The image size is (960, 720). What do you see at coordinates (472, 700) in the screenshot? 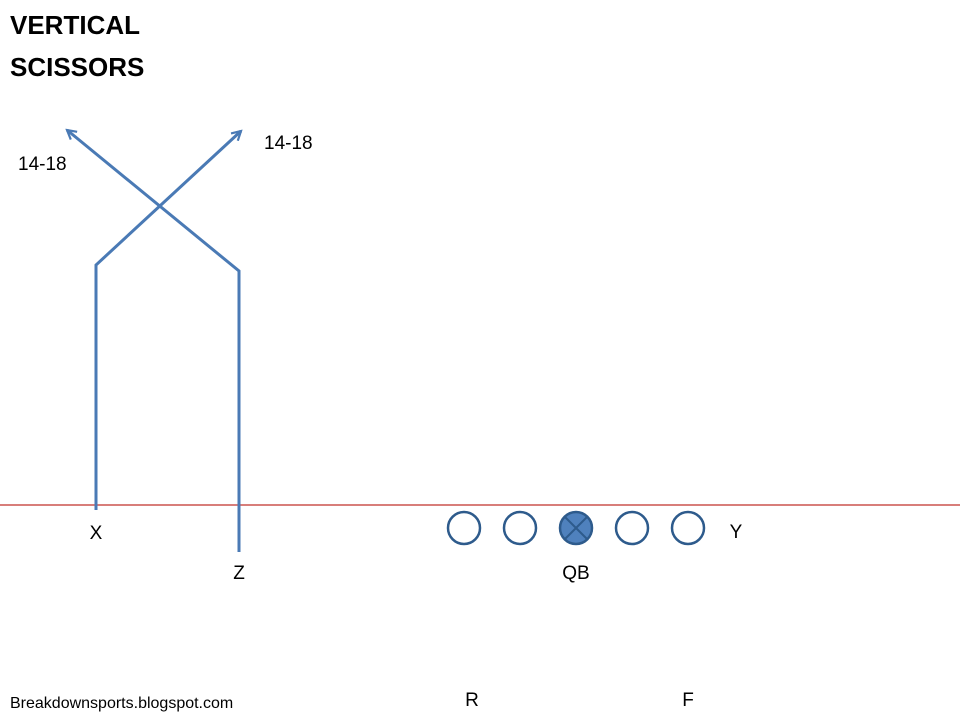
I see `player-label: R` at bounding box center [472, 700].